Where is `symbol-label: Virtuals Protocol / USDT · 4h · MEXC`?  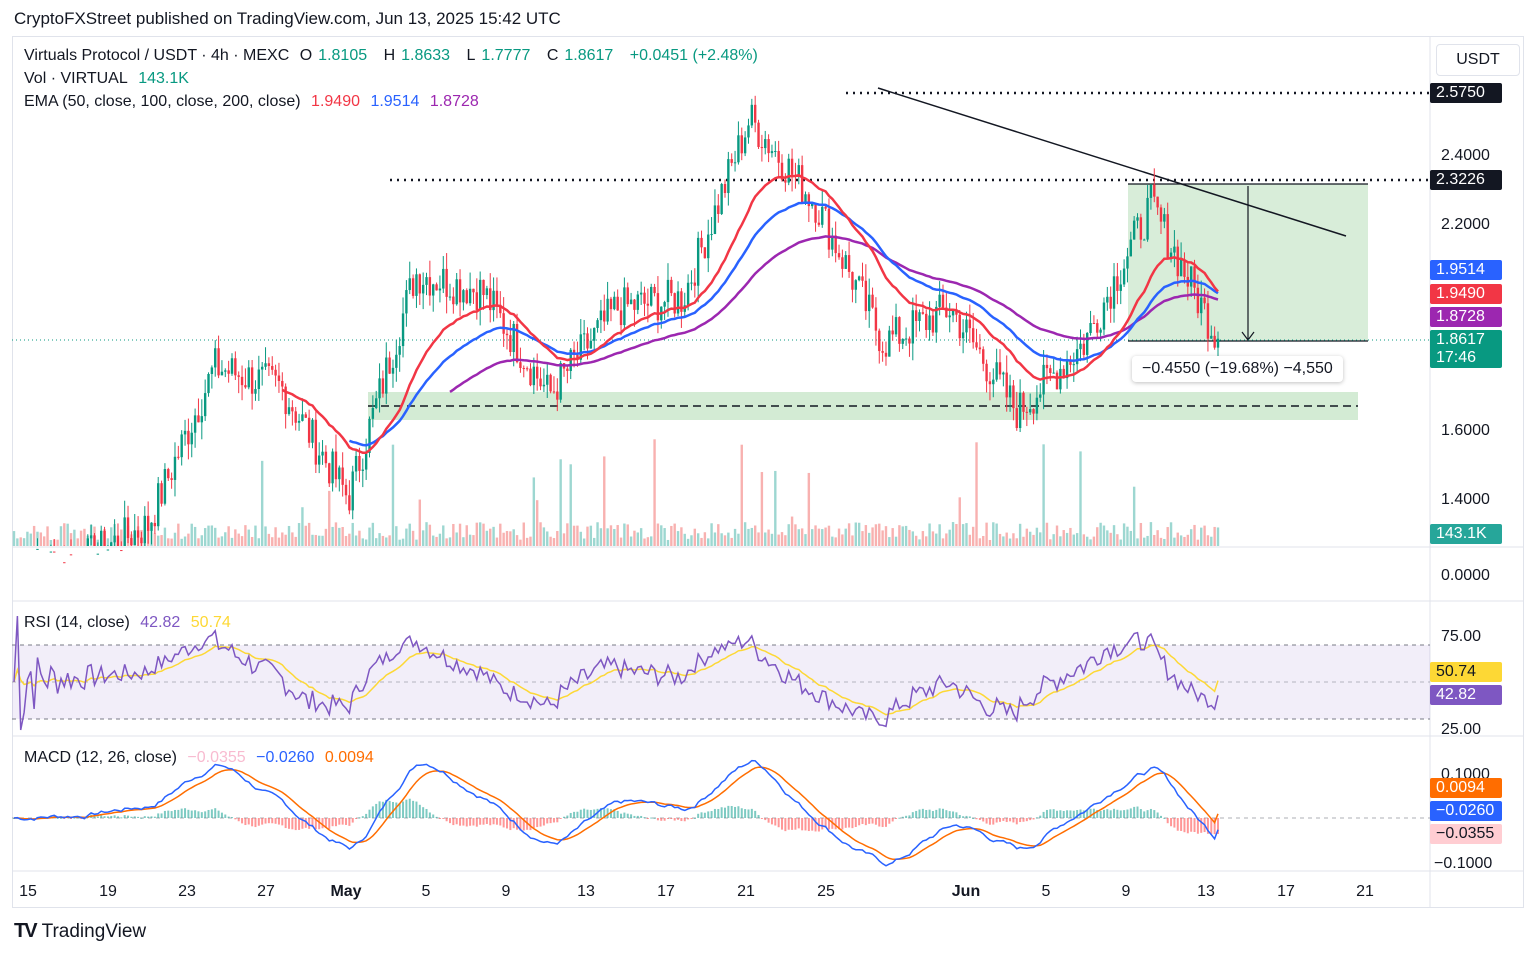
symbol-label: Virtuals Protocol / USDT · 4h · MEXC is located at coordinates (157, 55).